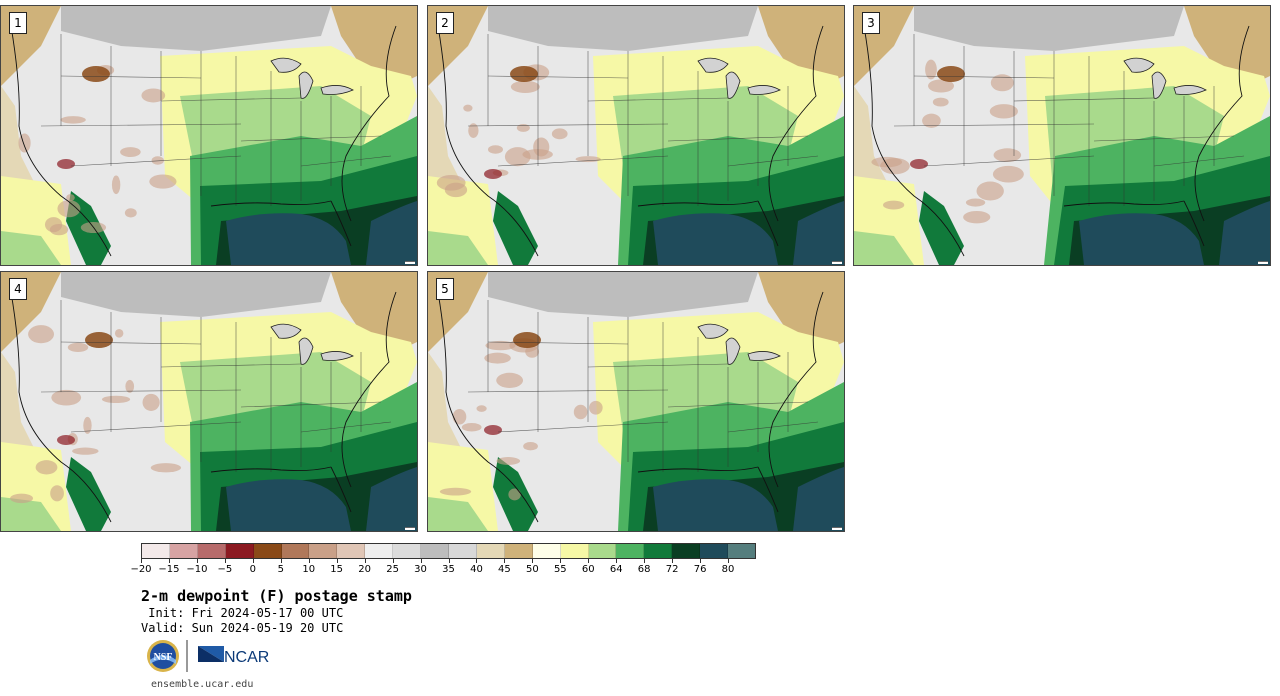  I want to click on stamp-panel-5: 5, so click(636, 401).